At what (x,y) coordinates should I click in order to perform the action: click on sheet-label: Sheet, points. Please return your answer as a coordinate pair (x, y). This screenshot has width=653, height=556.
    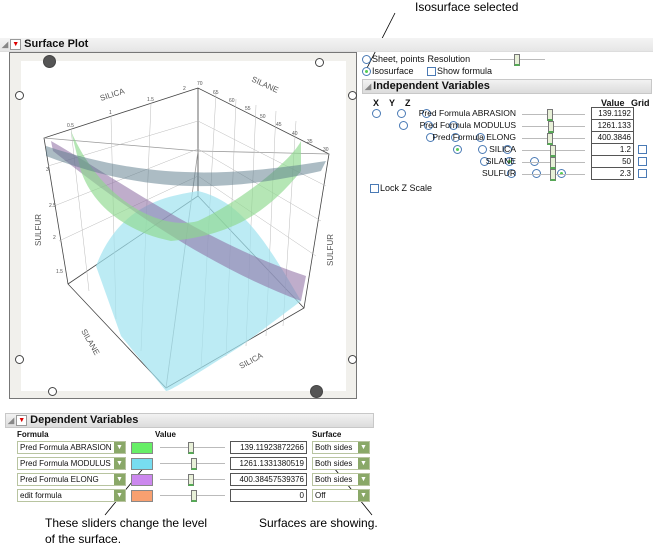
    Looking at the image, I should click on (398, 59).